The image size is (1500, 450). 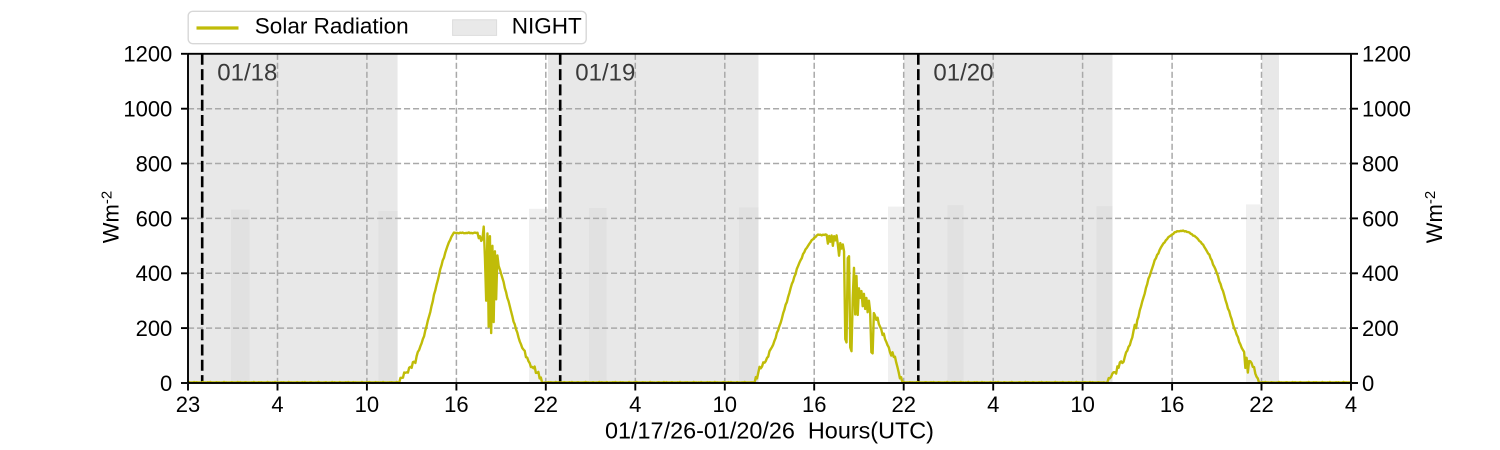 What do you see at coordinates (247, 73) in the screenshot?
I see `svg-text: 01/18` at bounding box center [247, 73].